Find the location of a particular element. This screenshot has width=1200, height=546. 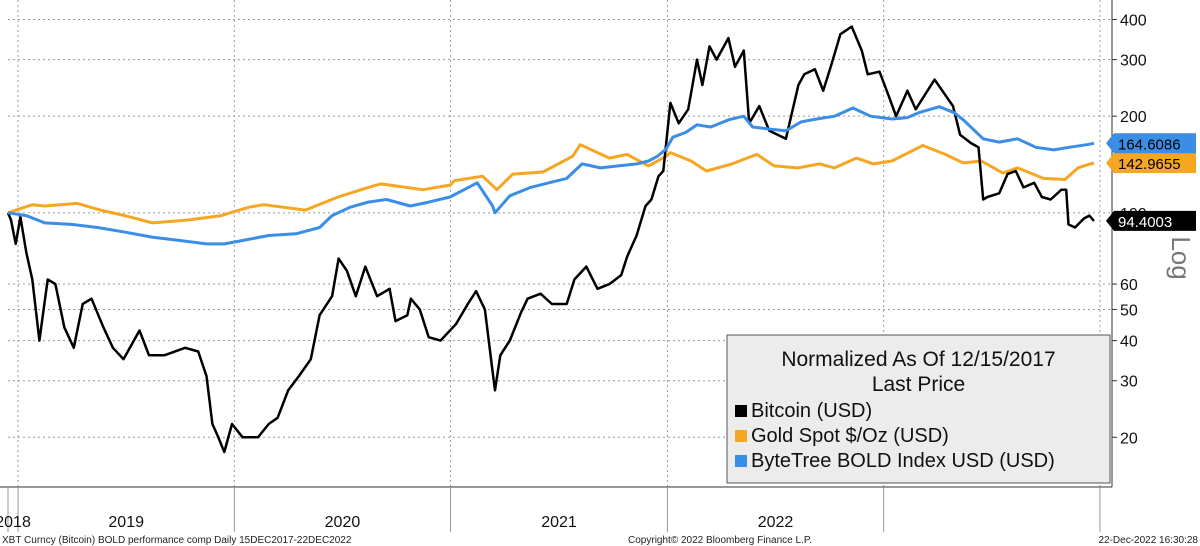

y-tick-label: 200 is located at coordinates (1133, 117).